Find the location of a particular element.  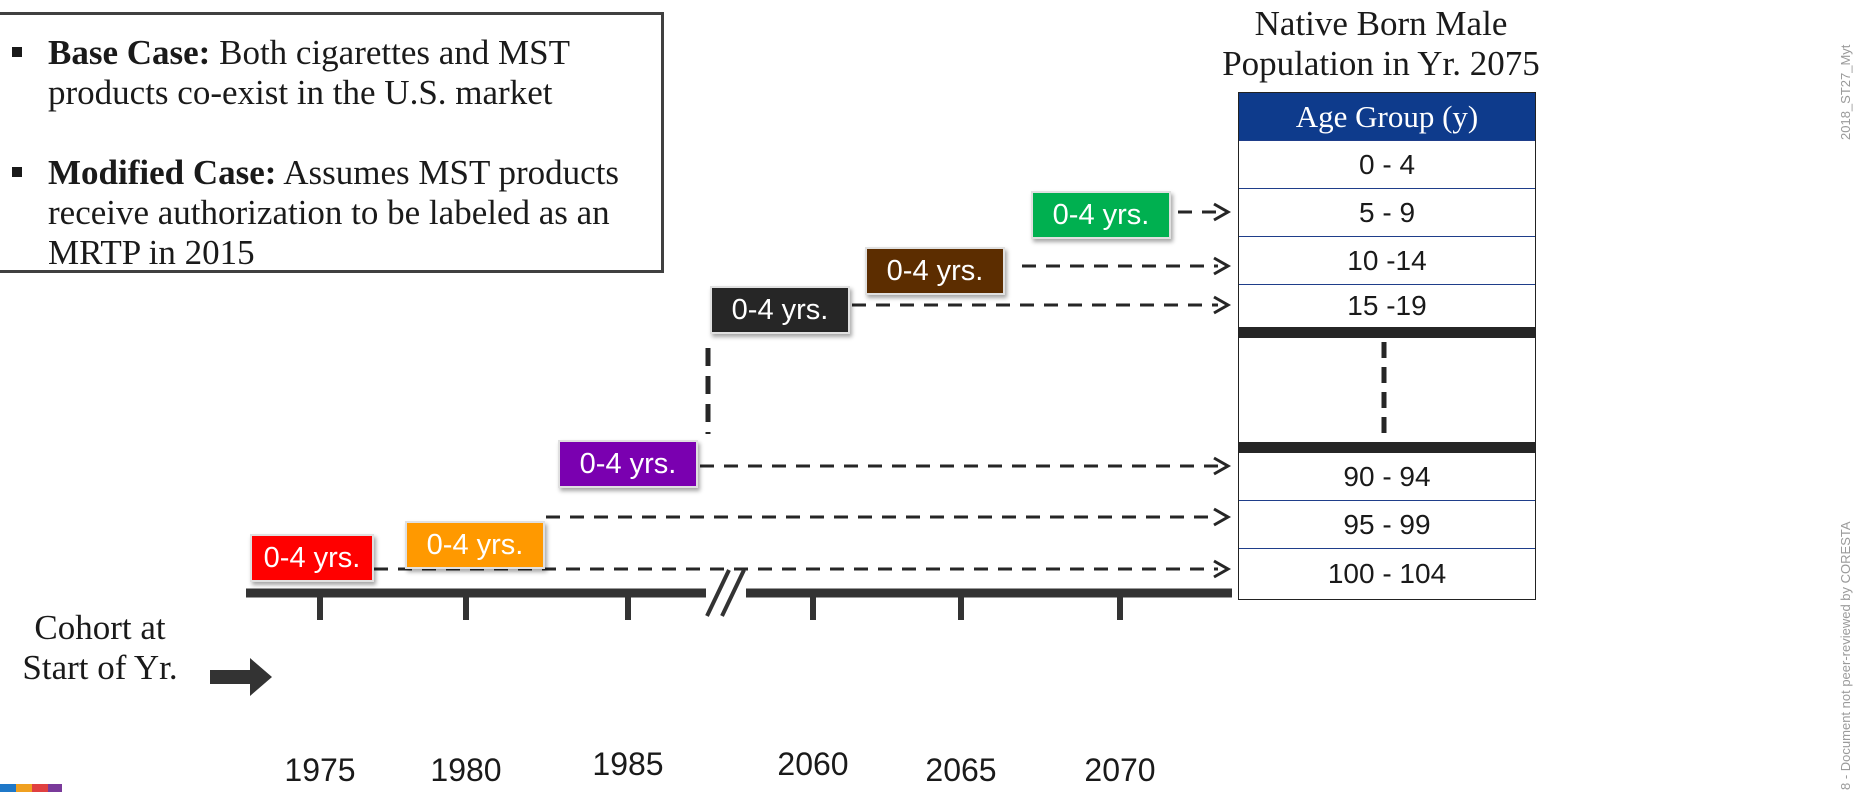

year-label: 2065 is located at coordinates (961, 770).